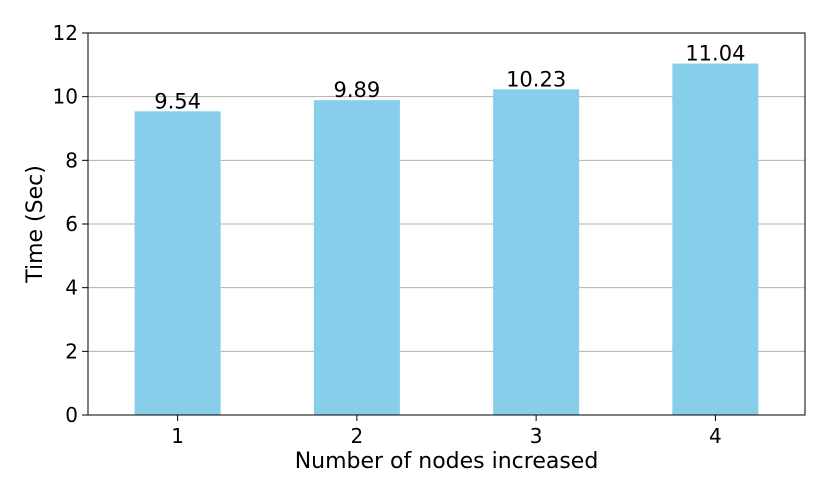 The width and height of the screenshot is (830, 498). I want to click on y-tick-label: 0, so click(71, 415).